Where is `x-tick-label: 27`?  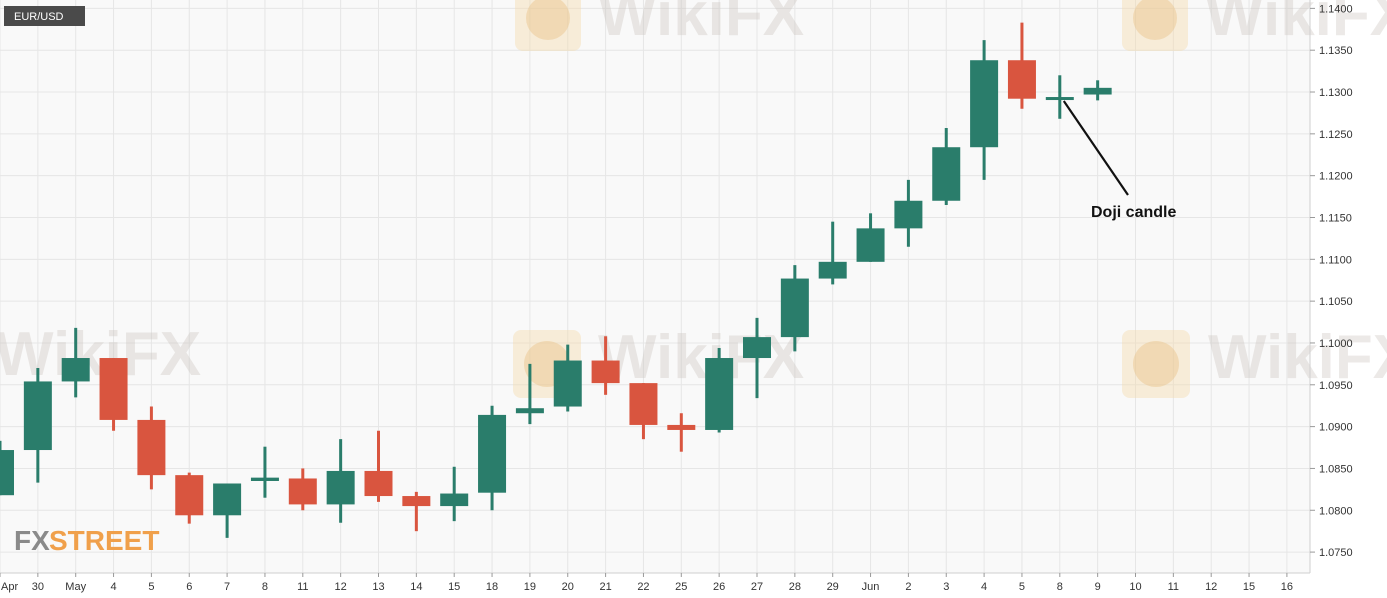
x-tick-label: 27 is located at coordinates (757, 587).